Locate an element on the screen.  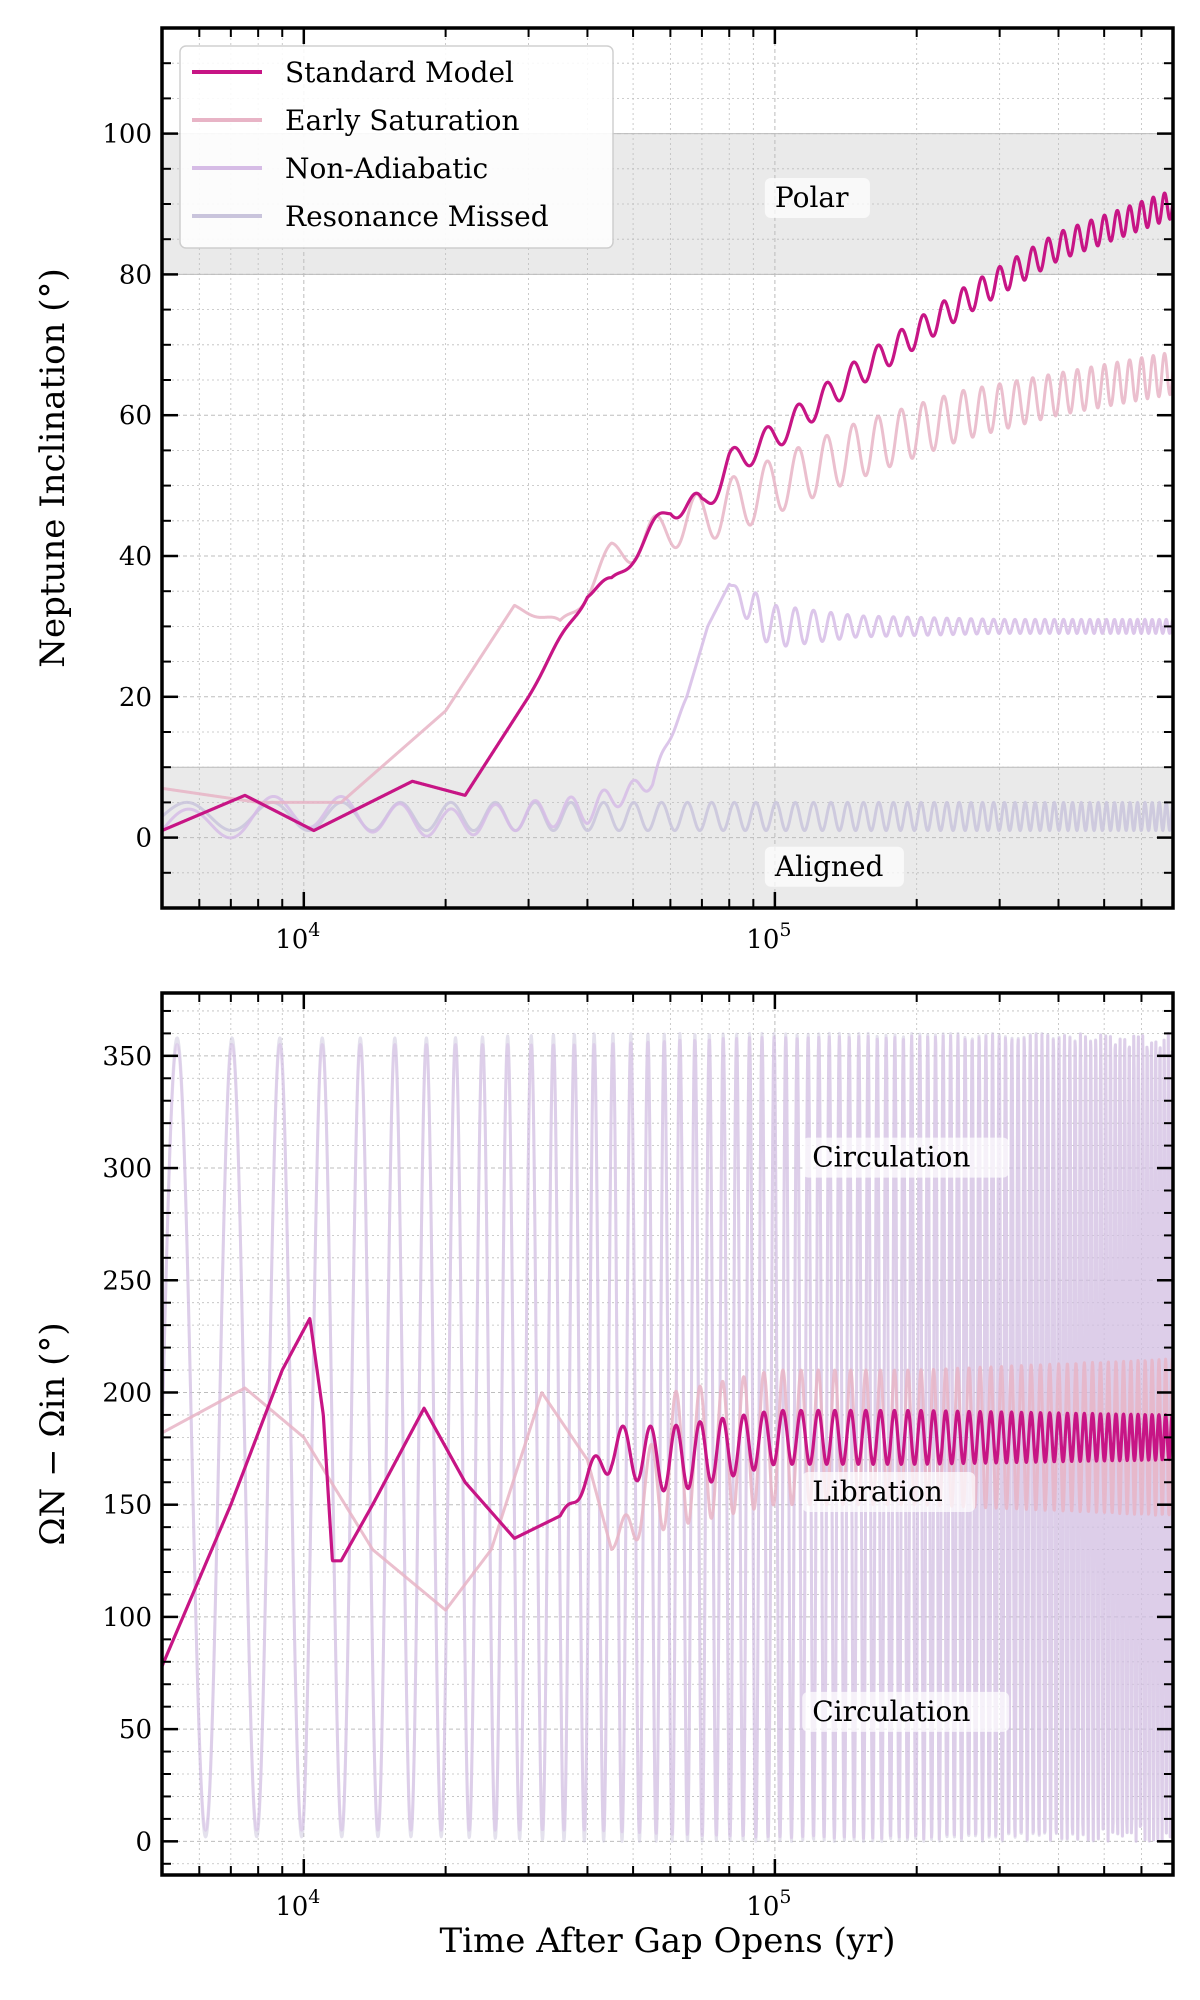
legend-label-resonance-missed: Resonance Missed is located at coordinates (417, 216).